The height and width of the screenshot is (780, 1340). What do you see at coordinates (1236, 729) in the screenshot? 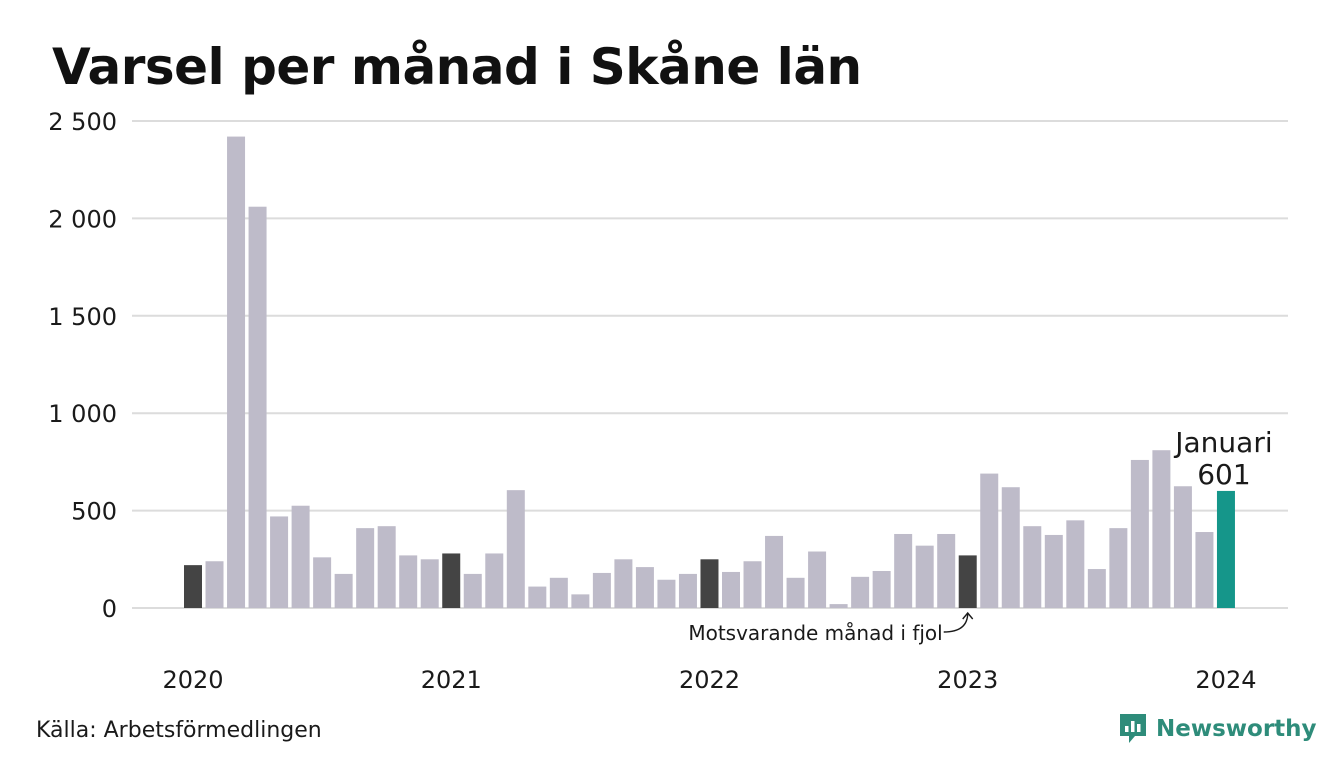
I see `brand-name: Newsworthy` at bounding box center [1236, 729].